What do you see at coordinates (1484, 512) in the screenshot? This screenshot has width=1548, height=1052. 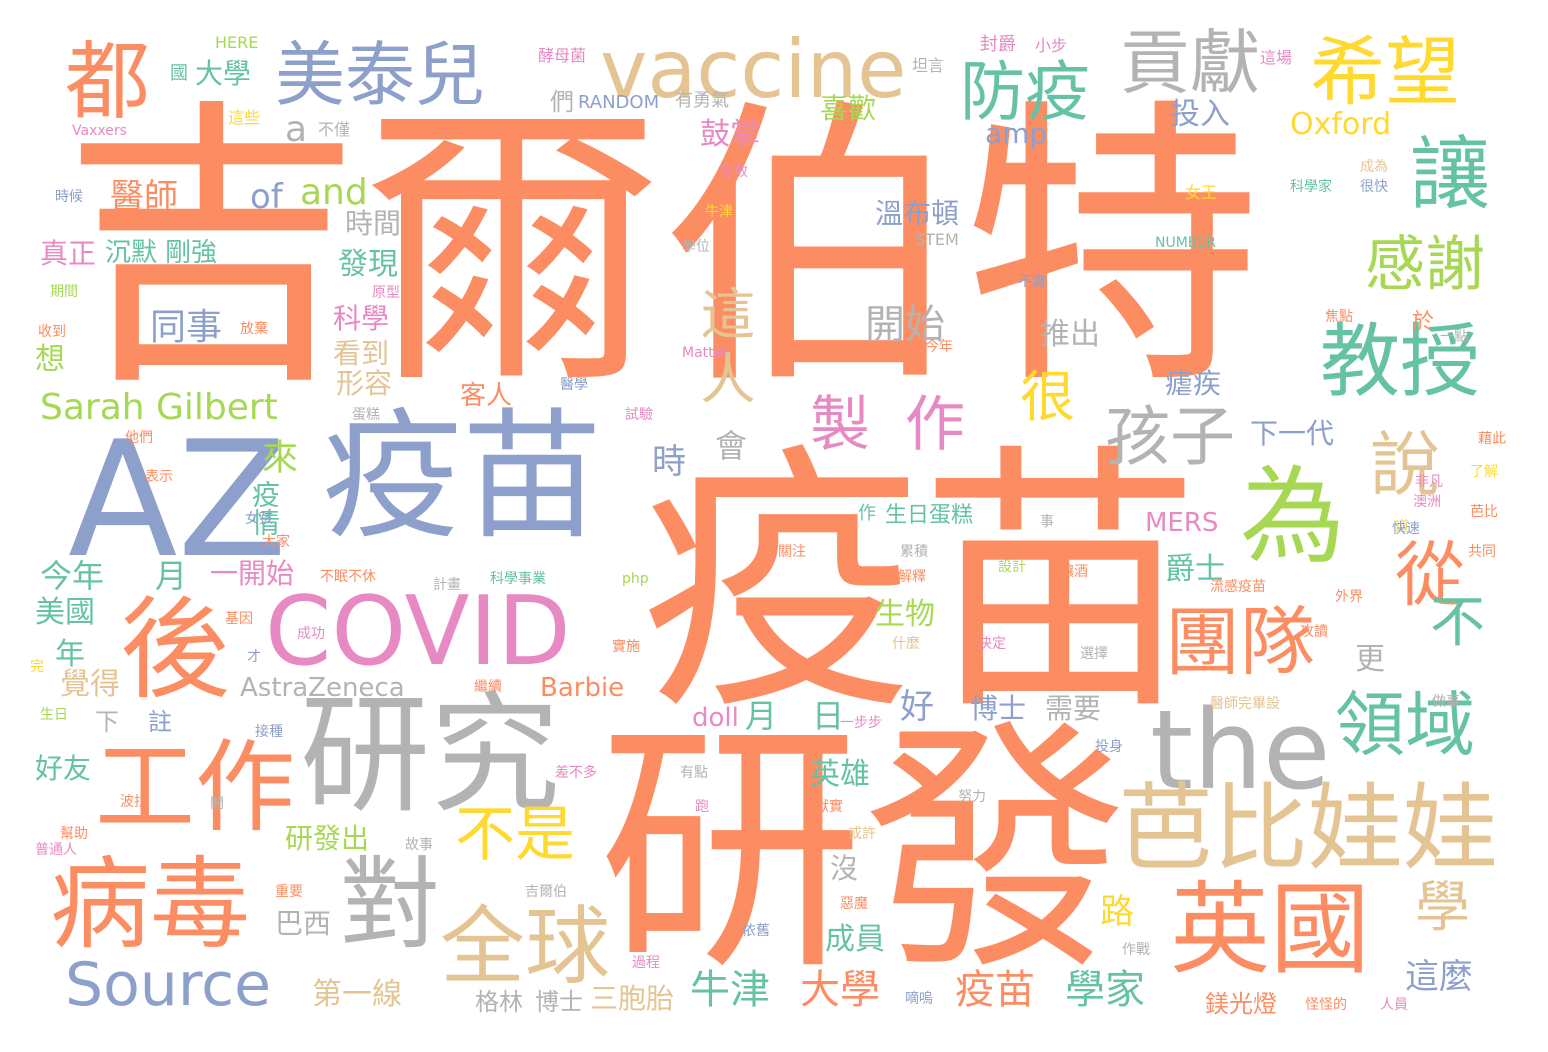 I see `cloud-word: 芭比` at bounding box center [1484, 512].